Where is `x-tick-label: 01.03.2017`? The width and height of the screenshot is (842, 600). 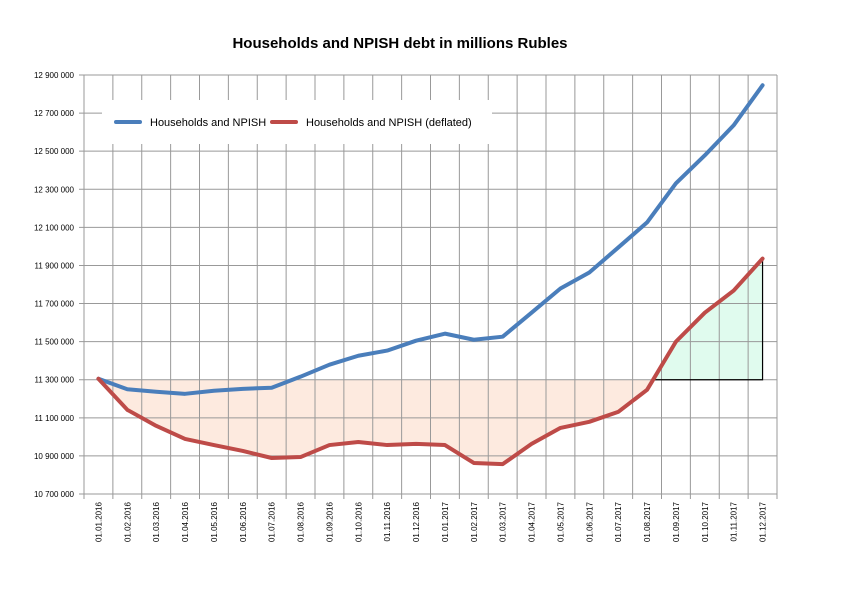 x-tick-label: 01.03.2017 is located at coordinates (503, 521).